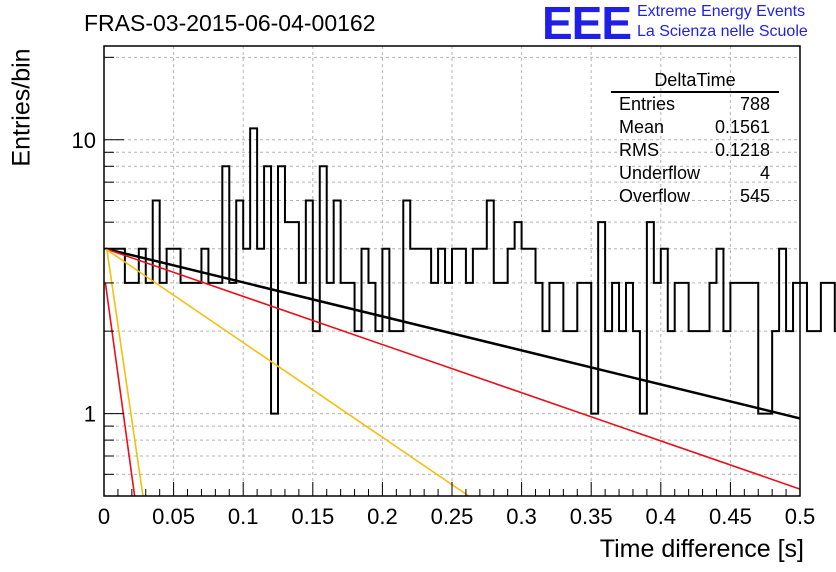 The width and height of the screenshot is (836, 572). Describe the element at coordinates (695, 127) in the screenshot. I see `stats-row-mean: Mean 0.1561` at that location.